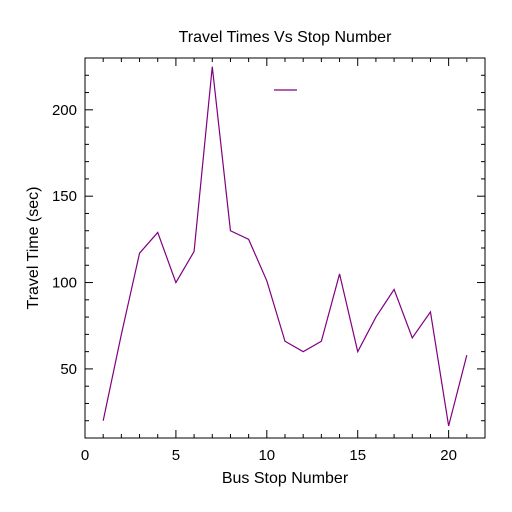  What do you see at coordinates (285, 37) in the screenshot?
I see `chart-title: Travel Times Vs Stop Number` at bounding box center [285, 37].